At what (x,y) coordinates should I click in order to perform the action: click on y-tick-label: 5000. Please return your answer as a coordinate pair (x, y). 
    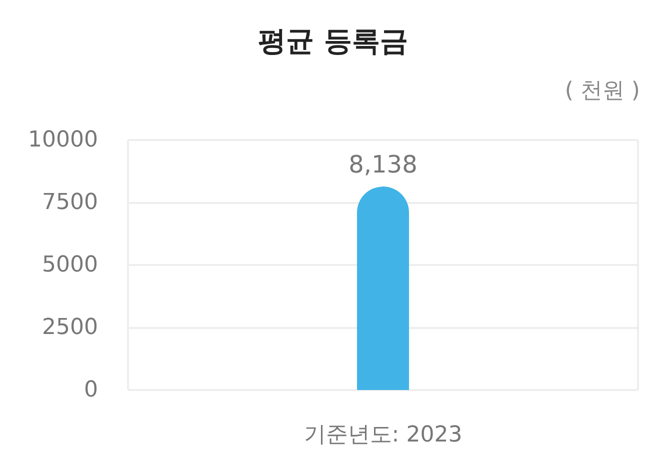
    Looking at the image, I should click on (70, 265).